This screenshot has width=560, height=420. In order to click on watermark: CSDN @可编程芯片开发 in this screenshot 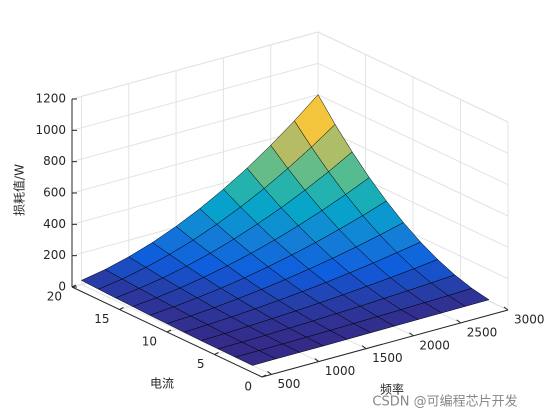, I will do `click(444, 402)`.